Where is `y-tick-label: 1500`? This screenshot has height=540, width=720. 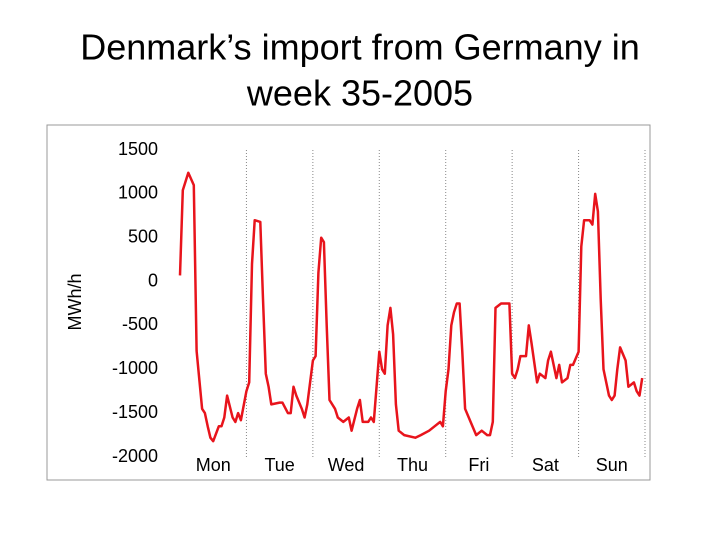 y-tick-label: 1500 is located at coordinates (138, 149).